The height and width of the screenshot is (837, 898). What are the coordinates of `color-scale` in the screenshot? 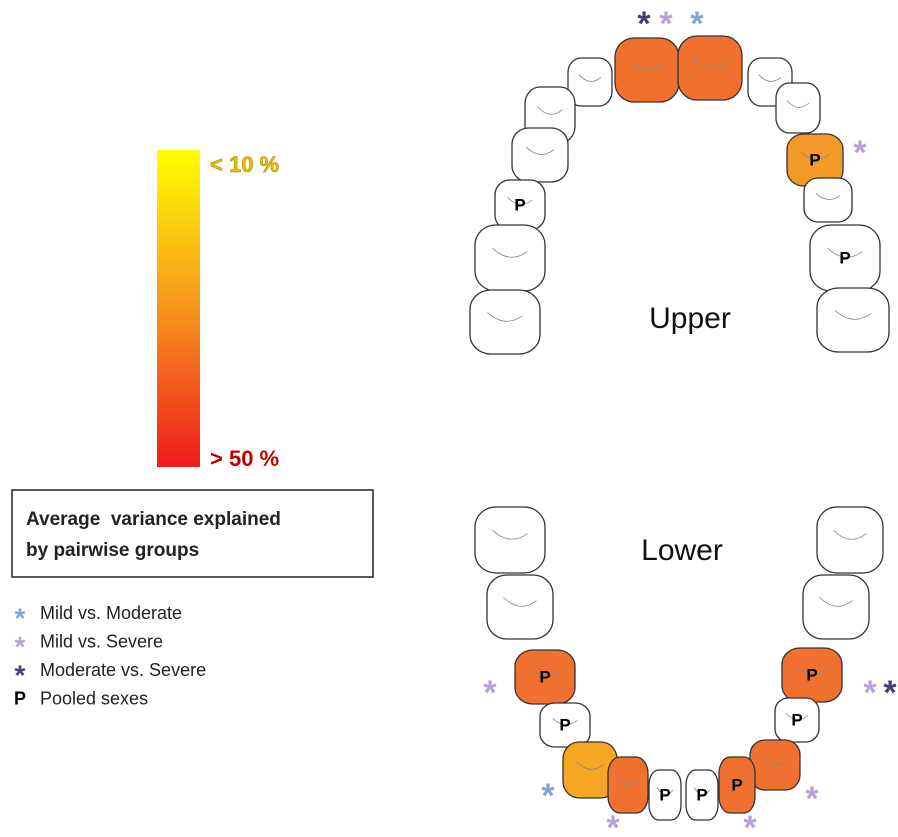 It's located at (178, 308).